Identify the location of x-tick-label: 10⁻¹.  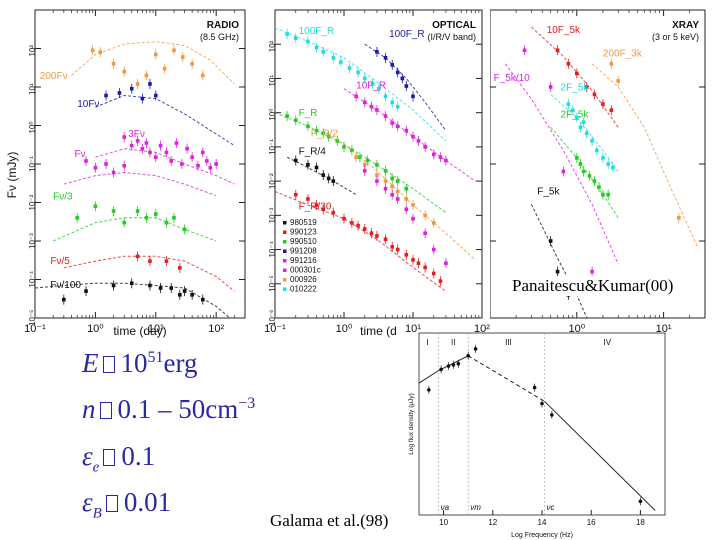
(35, 329).